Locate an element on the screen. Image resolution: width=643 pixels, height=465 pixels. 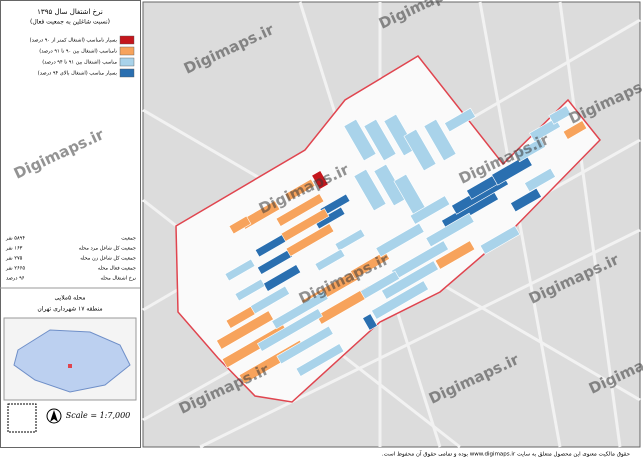
stat-value: ۲۷۵ نفر is located at coordinates (14, 259).